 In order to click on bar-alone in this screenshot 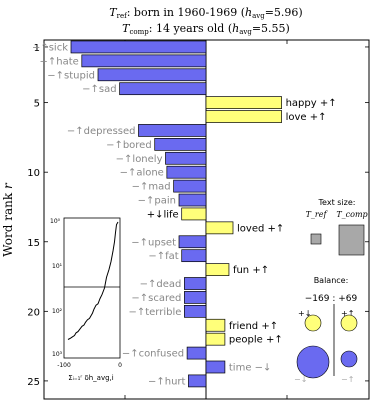, I will do `click(186, 172)`.